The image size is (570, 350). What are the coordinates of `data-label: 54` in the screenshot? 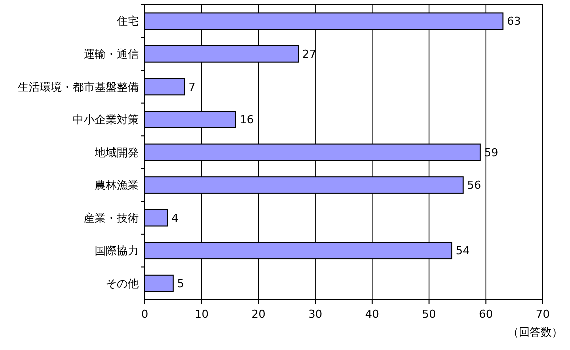 It's located at (463, 251).